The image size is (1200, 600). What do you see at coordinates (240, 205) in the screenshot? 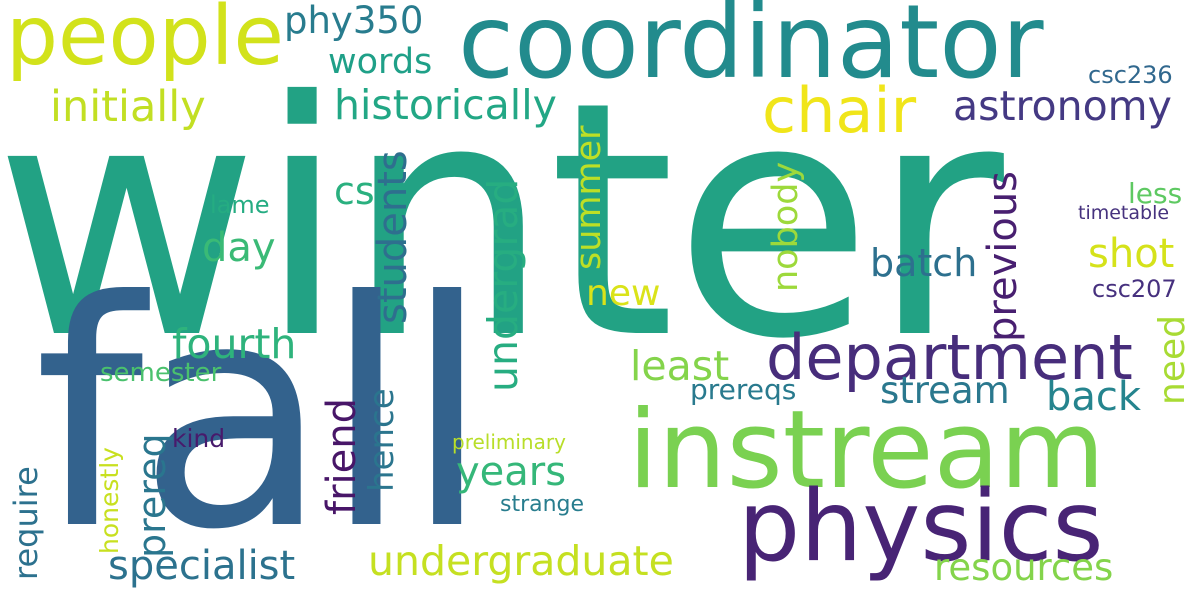
I see `word-lame: lame` at bounding box center [240, 205].